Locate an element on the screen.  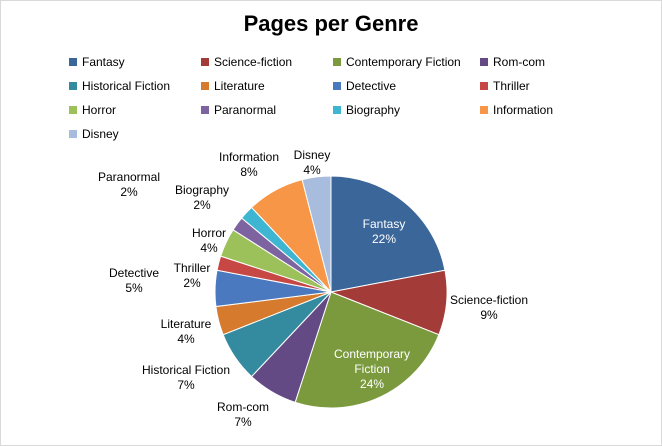
data-label-thriller: Thriller 2% is located at coordinates (192, 275).